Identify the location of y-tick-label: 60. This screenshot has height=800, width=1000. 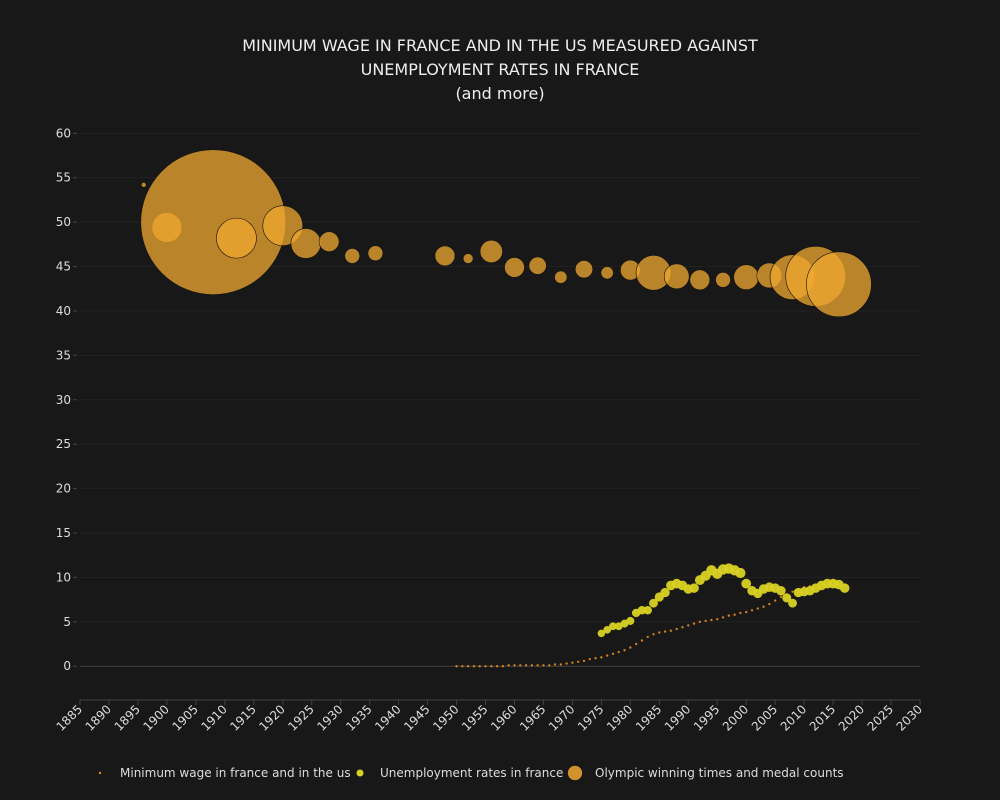
(63, 133).